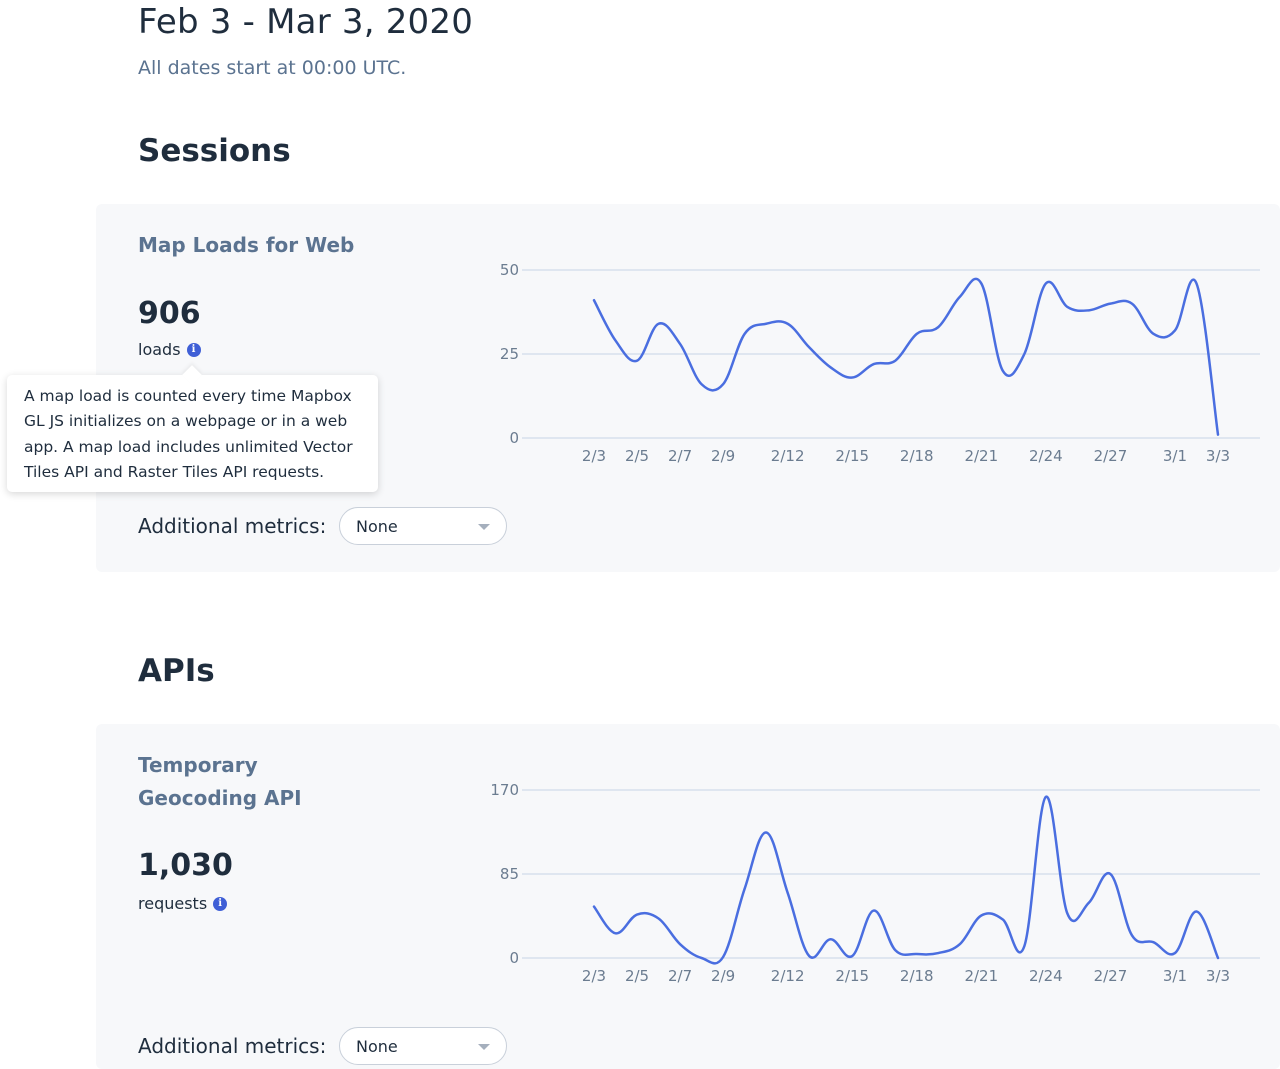 The width and height of the screenshot is (1280, 1069). I want to click on metric-unit-label: requests, so click(173, 903).